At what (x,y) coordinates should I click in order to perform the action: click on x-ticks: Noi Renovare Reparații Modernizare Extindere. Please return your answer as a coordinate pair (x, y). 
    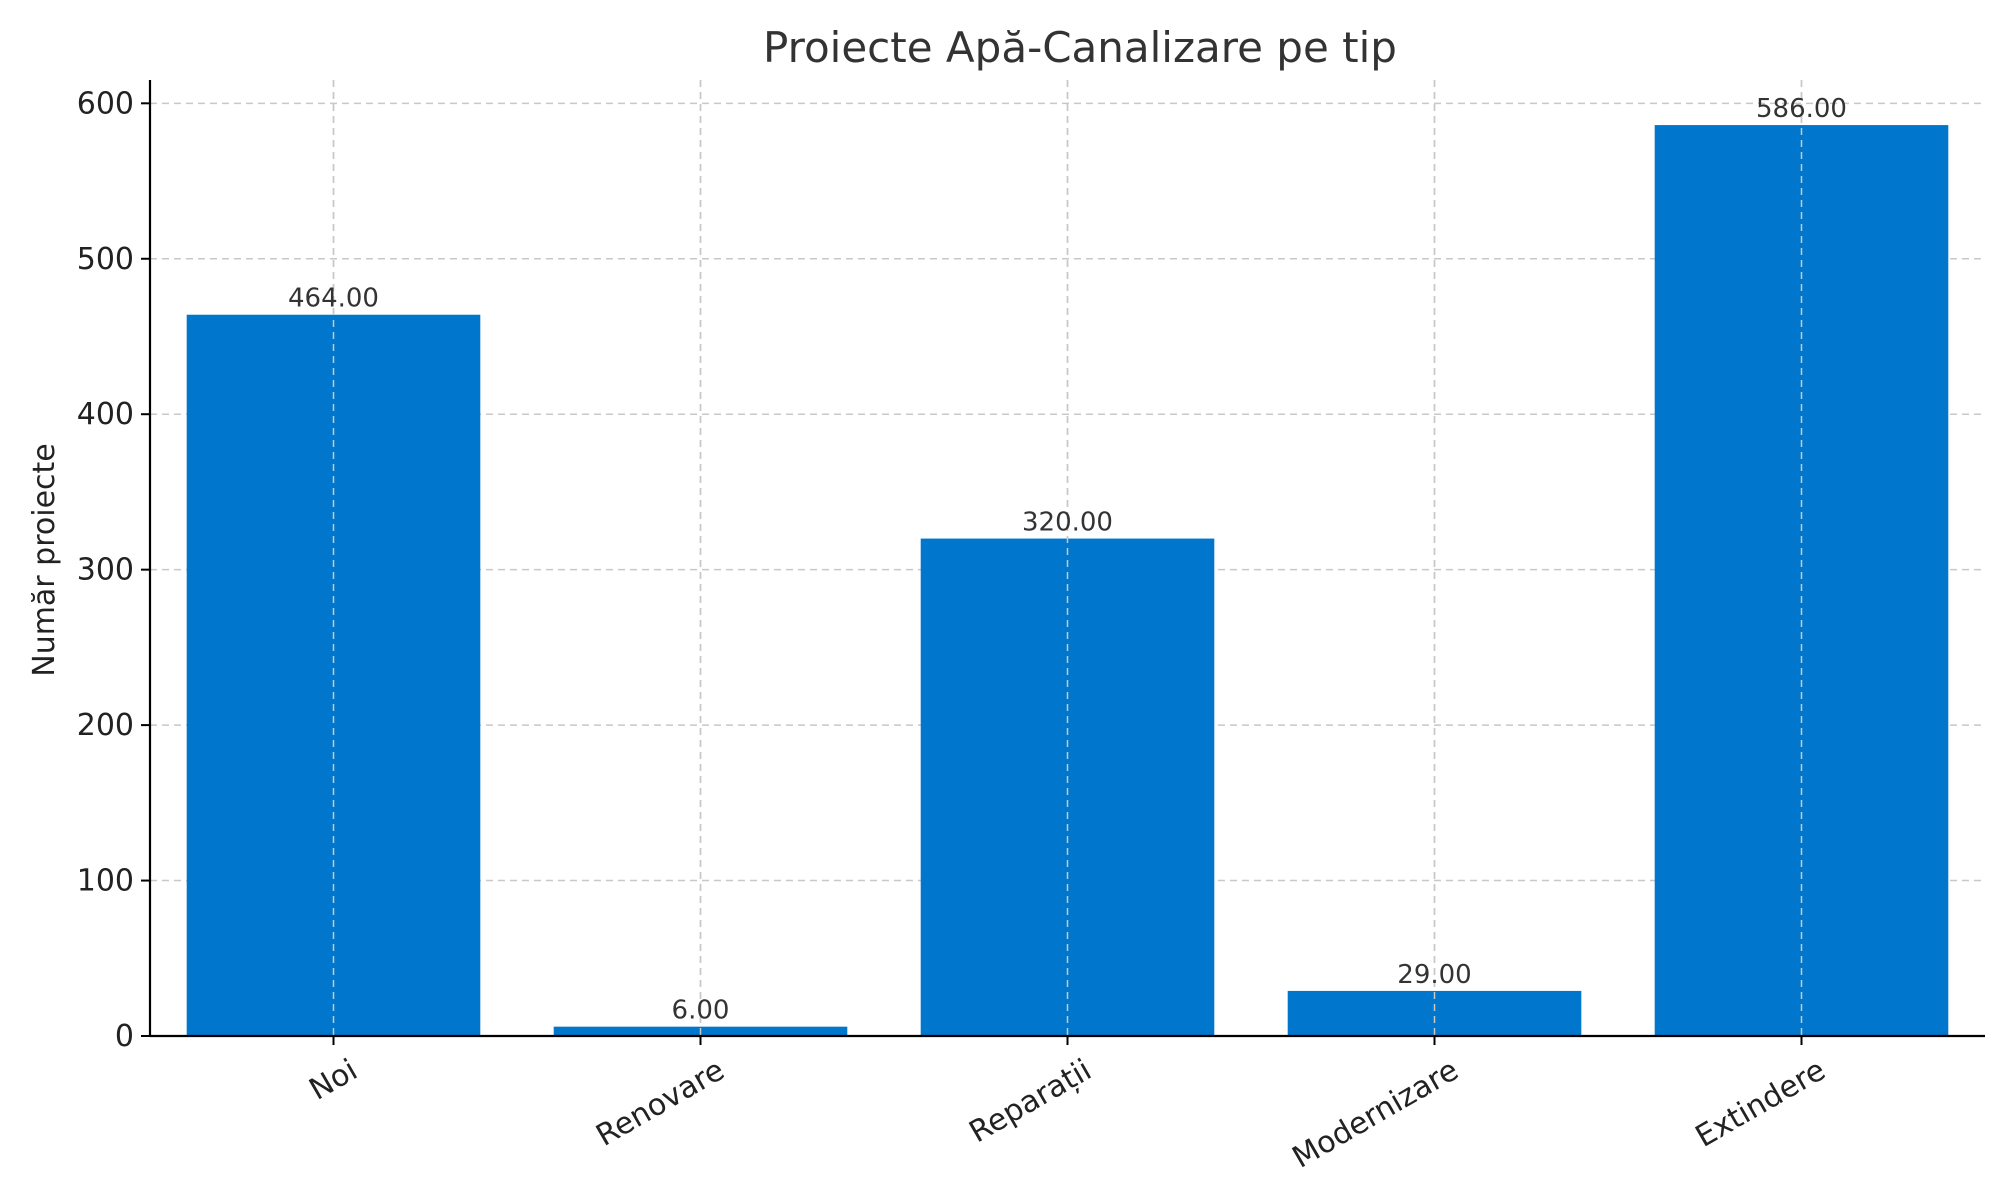
    Looking at the image, I should click on (1067, 1106).